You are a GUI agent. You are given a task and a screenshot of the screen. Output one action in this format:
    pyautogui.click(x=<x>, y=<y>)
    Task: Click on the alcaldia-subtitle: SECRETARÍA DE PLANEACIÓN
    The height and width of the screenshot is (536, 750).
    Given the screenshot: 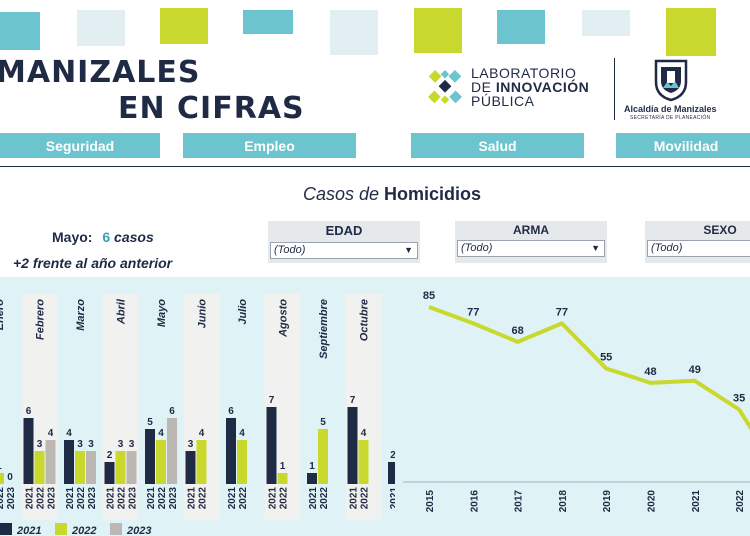 What is the action you would take?
    pyautogui.click(x=670, y=118)
    